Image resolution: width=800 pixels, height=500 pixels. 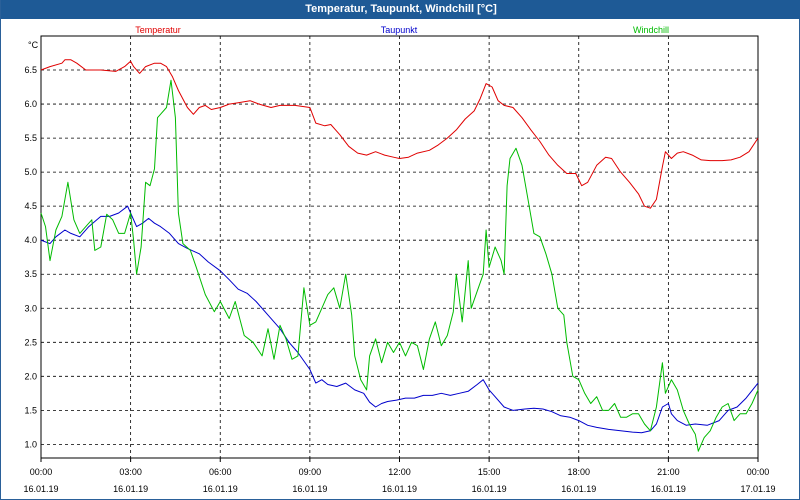 I want to click on y-tick-label: 5.0, so click(x=30, y=172).